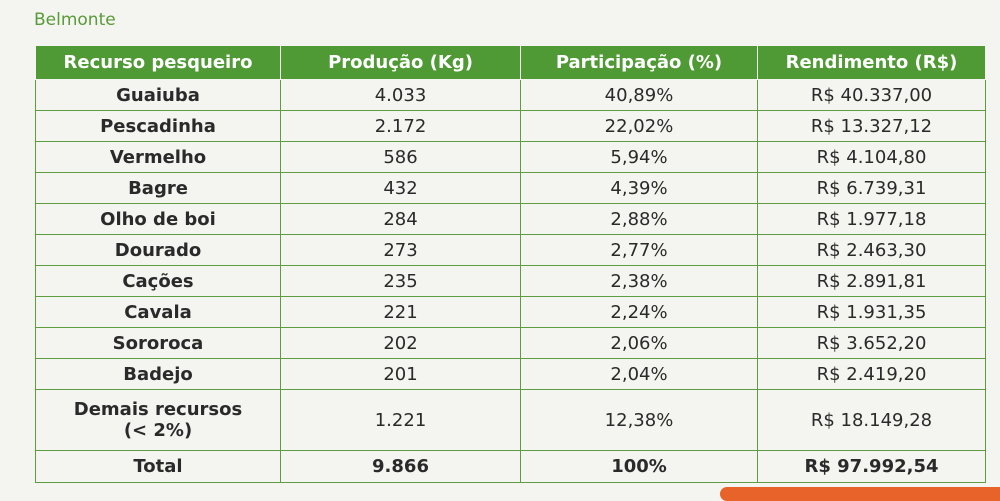  I want to click on row-label: Pescadinha, so click(158, 126).